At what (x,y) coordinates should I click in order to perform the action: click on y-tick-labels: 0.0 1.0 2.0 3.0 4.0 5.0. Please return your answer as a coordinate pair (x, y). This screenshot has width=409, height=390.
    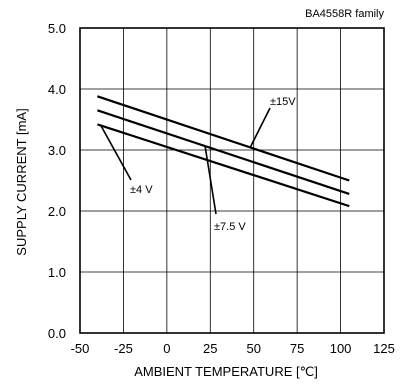
    Looking at the image, I should click on (57, 181).